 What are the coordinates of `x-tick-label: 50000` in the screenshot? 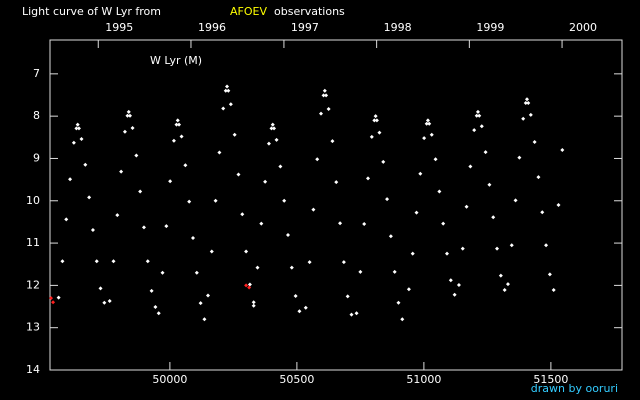 It's located at (169, 379).